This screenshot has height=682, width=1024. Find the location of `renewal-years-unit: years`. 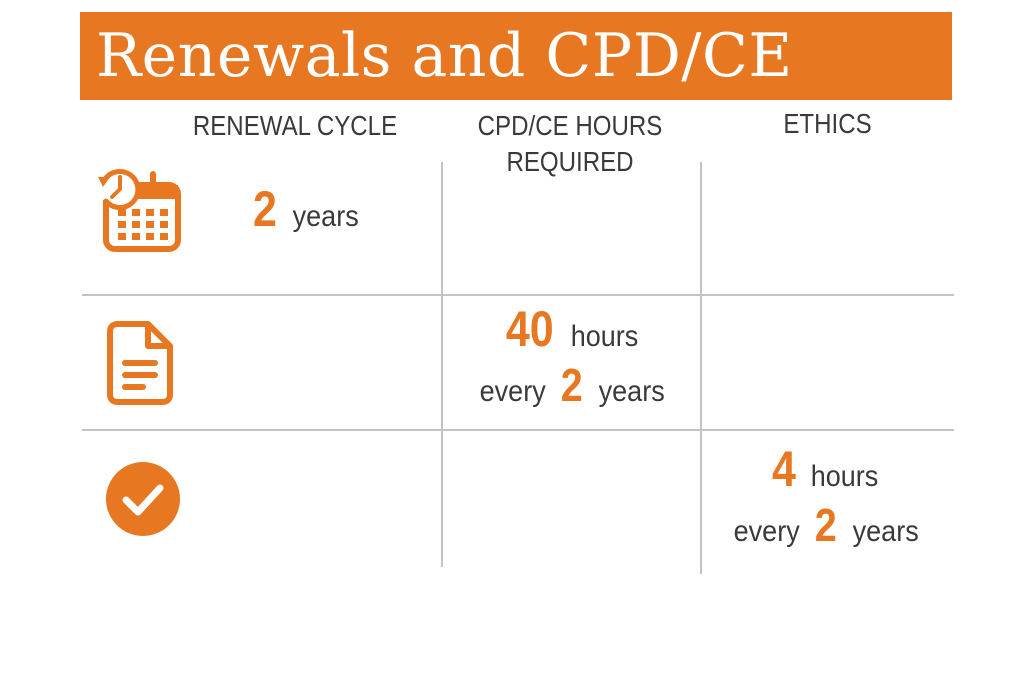

renewal-years-unit: years is located at coordinates (325, 216).